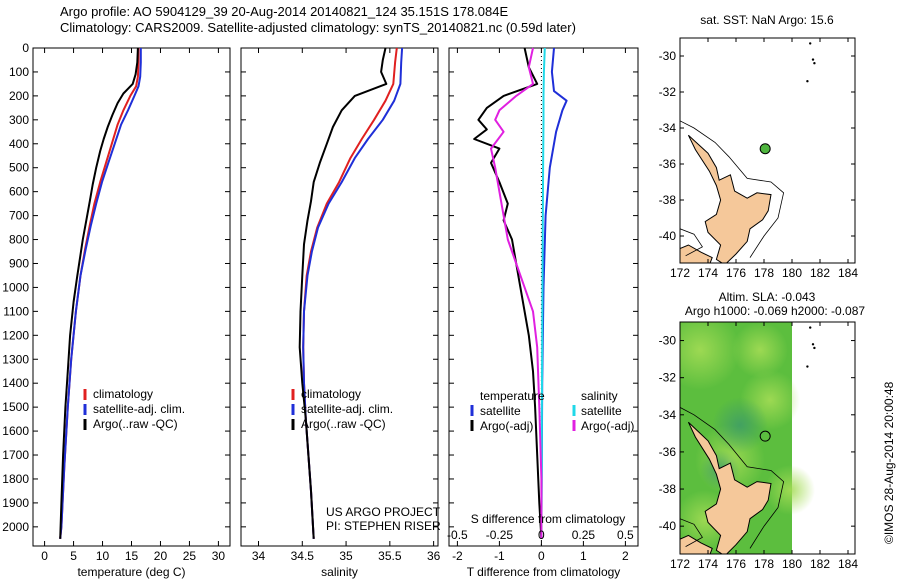  I want to click on x-axis-label: T difference from climatology, so click(544, 572).